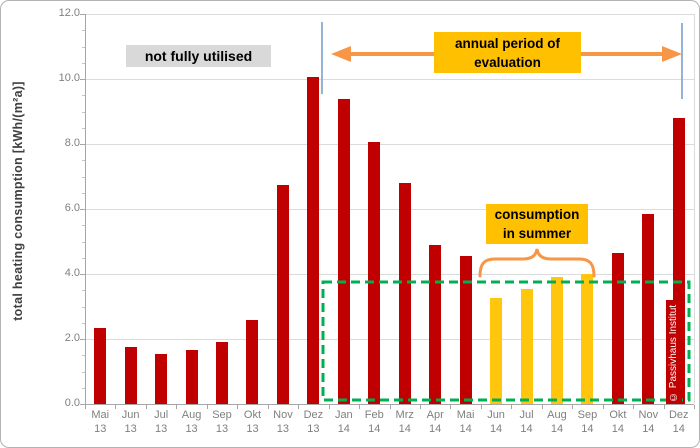  What do you see at coordinates (557, 422) in the screenshot?
I see `x-tick-label: Aug 14` at bounding box center [557, 422].